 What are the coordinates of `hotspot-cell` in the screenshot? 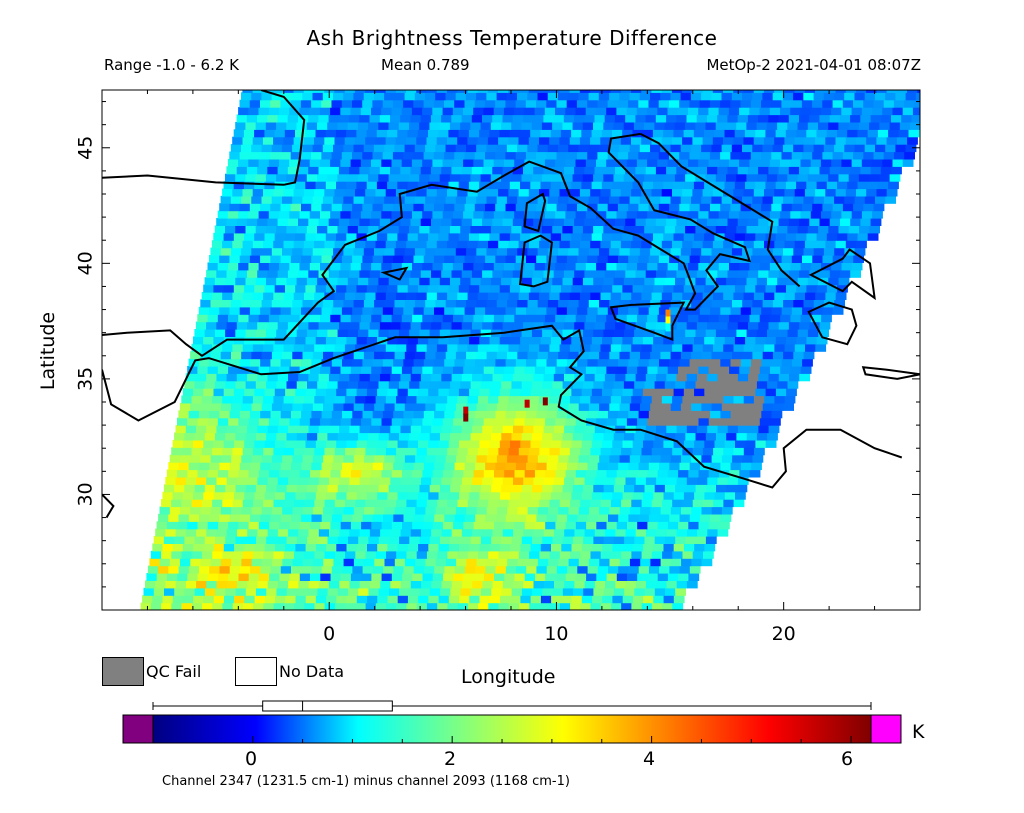 It's located at (466, 417).